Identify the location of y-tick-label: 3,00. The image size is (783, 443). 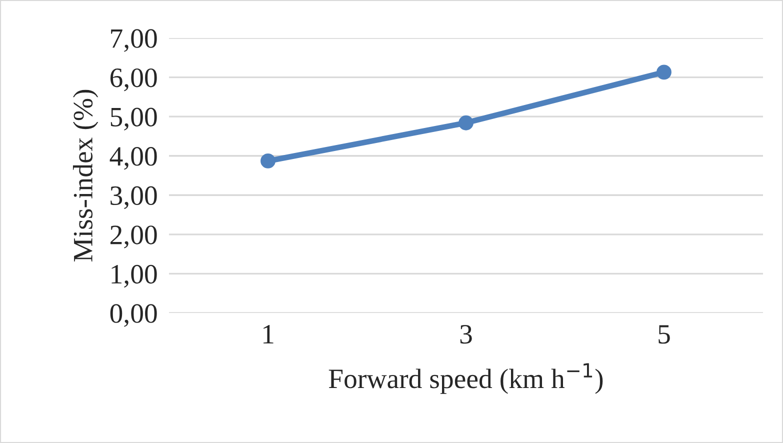
(133, 198).